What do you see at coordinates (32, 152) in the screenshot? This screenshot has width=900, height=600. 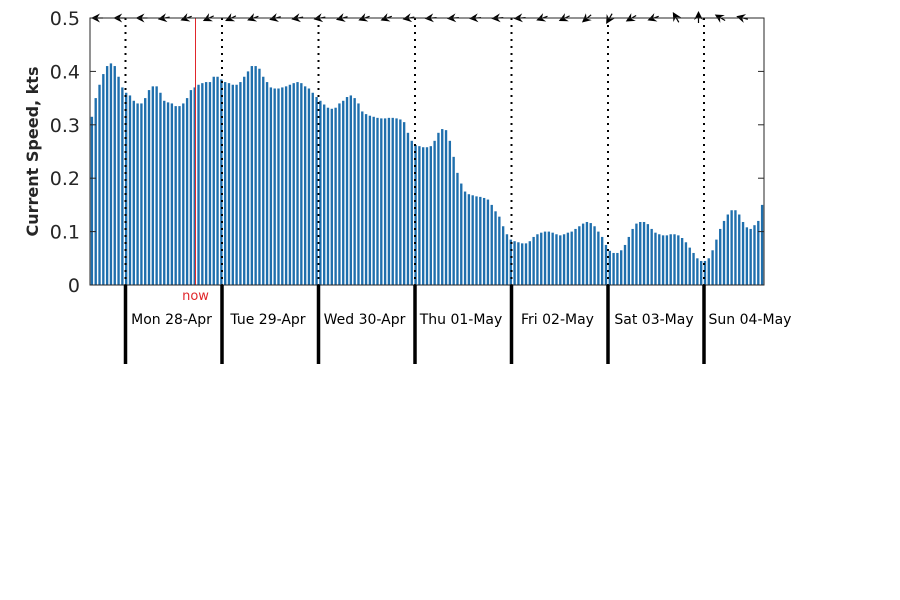 I see `y-axis-label: Current Speed, kts` at bounding box center [32, 152].